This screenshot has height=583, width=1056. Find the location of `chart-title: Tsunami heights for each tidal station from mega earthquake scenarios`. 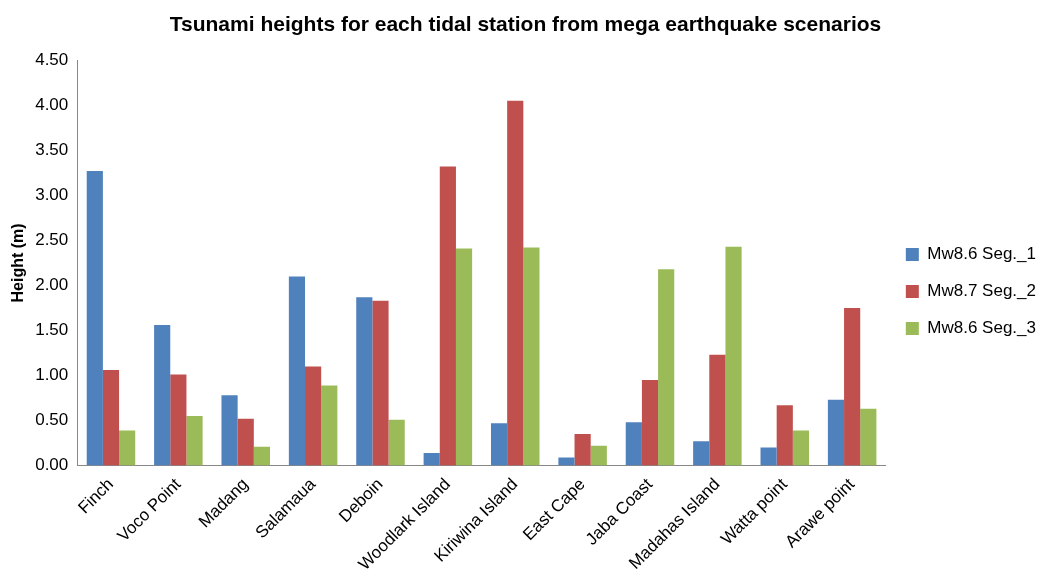

chart-title: Tsunami heights for each tidal station from mega earthquake scenarios is located at coordinates (525, 24).